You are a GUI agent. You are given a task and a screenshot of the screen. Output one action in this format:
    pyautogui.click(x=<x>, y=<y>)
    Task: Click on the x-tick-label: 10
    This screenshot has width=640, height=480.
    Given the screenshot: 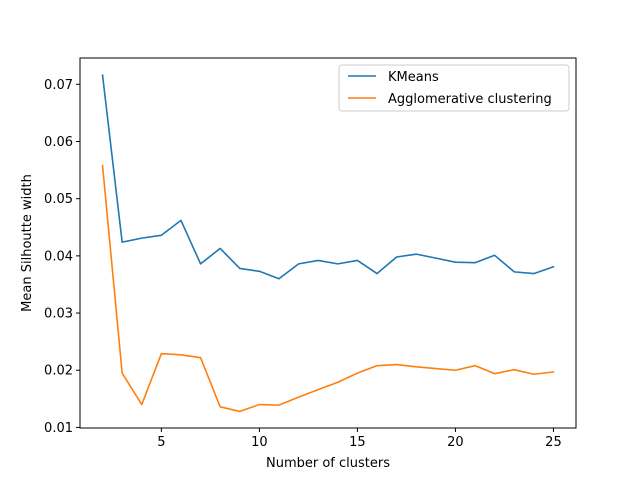 What is the action you would take?
    pyautogui.click(x=259, y=442)
    